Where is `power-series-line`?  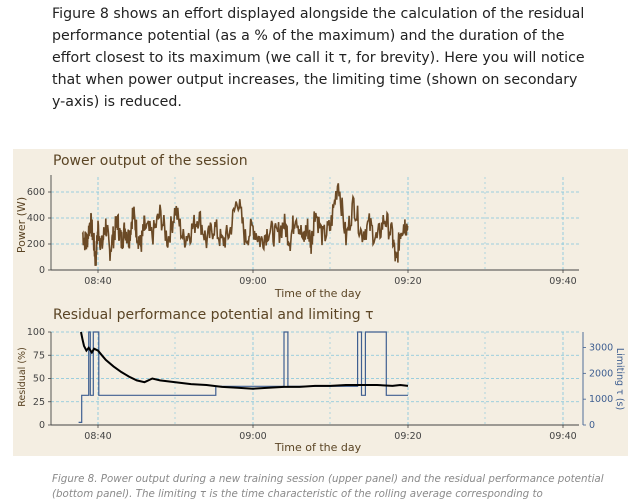
power-series-line is located at coordinates (245, 224).